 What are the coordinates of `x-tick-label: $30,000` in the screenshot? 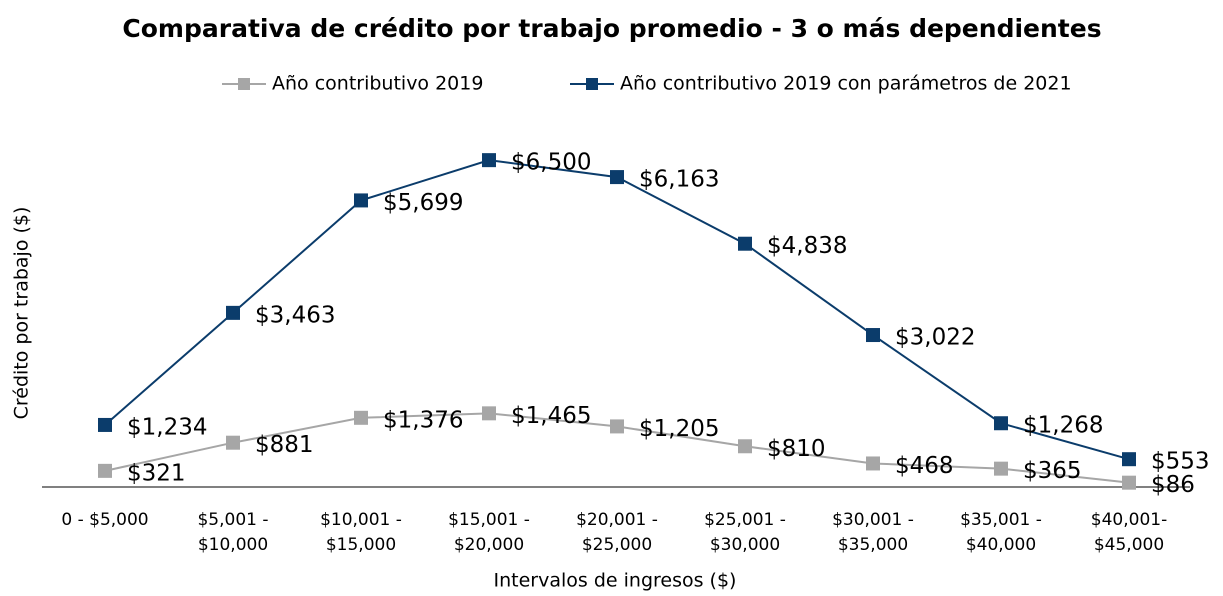 It's located at (745, 545).